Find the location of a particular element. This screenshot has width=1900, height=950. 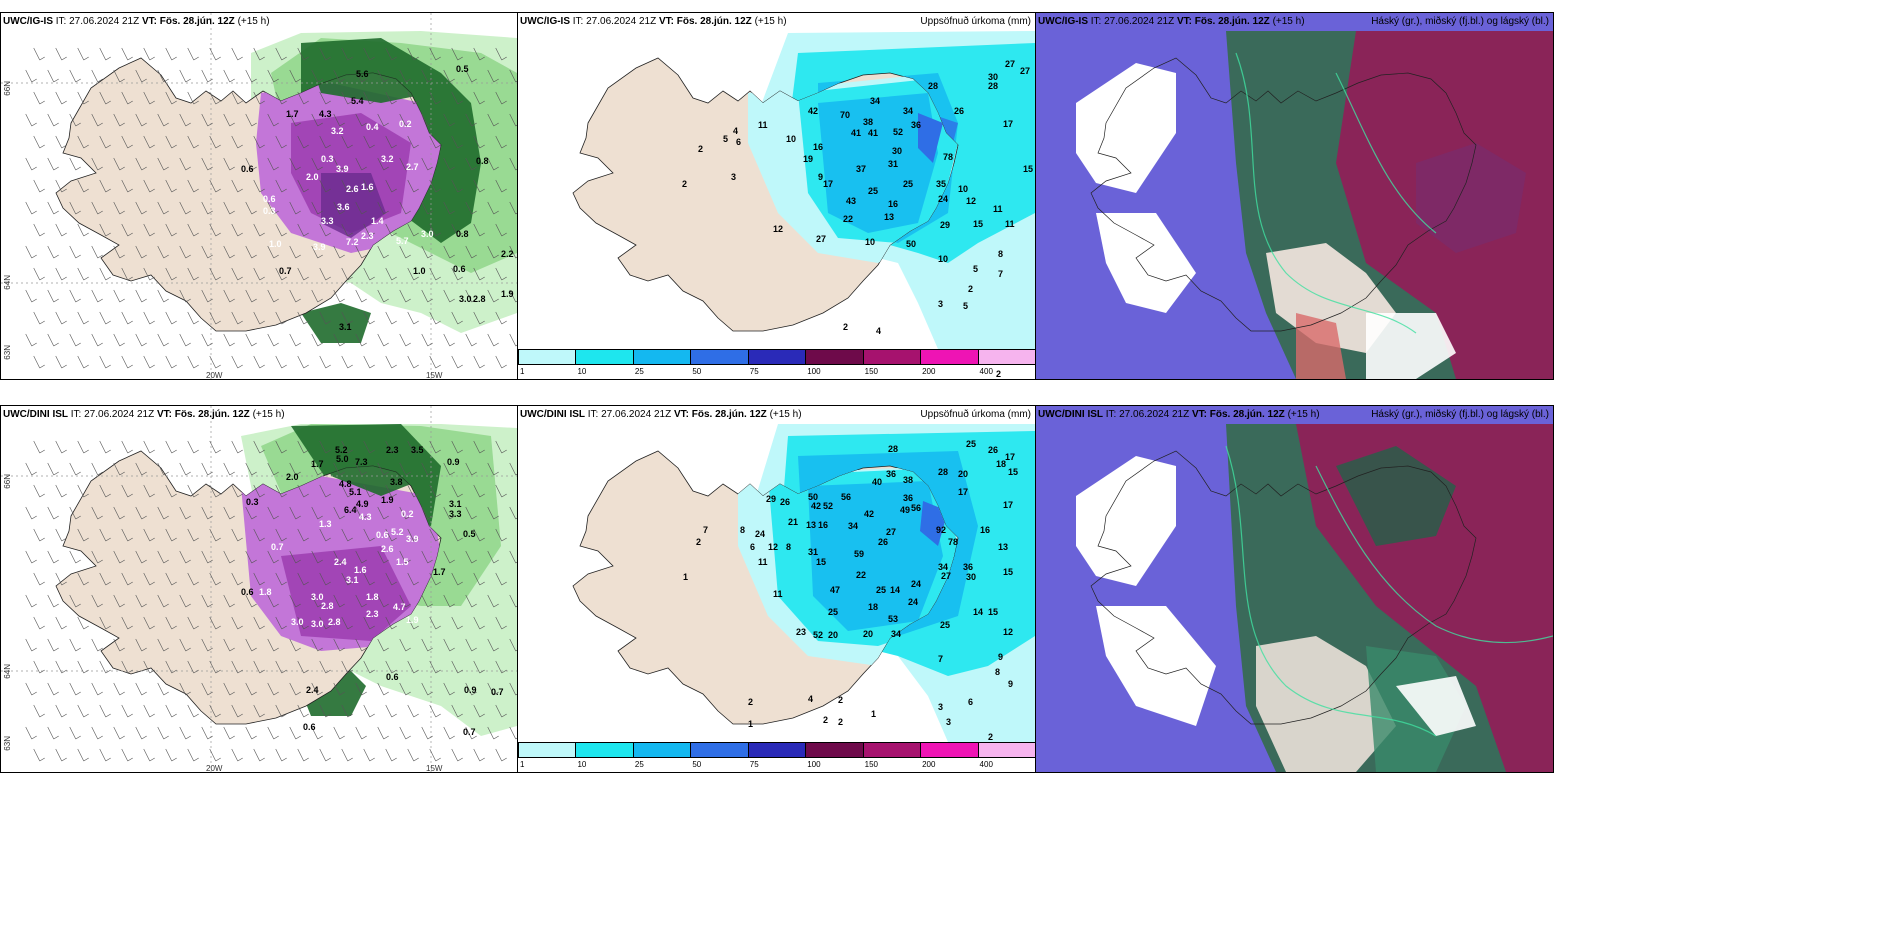

value-label: 1.9 is located at coordinates (387, 500).